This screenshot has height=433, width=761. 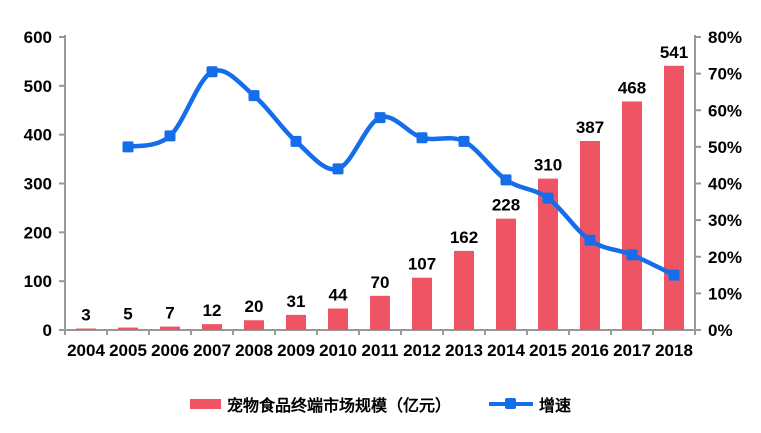 I want to click on bar-label-2010: 44, so click(x=338, y=295).